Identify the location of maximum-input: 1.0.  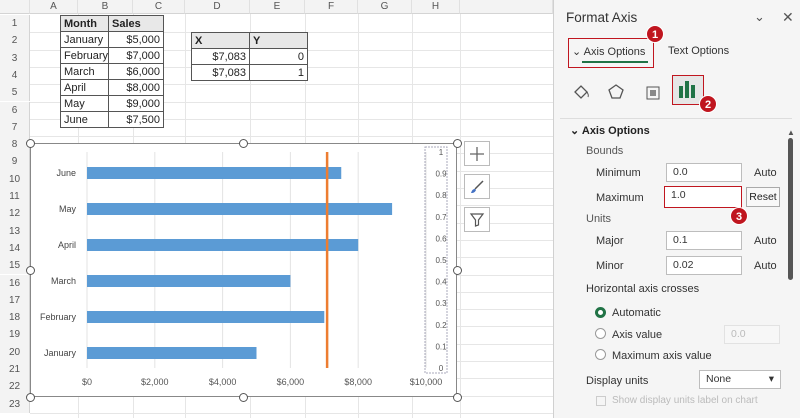
(703, 197).